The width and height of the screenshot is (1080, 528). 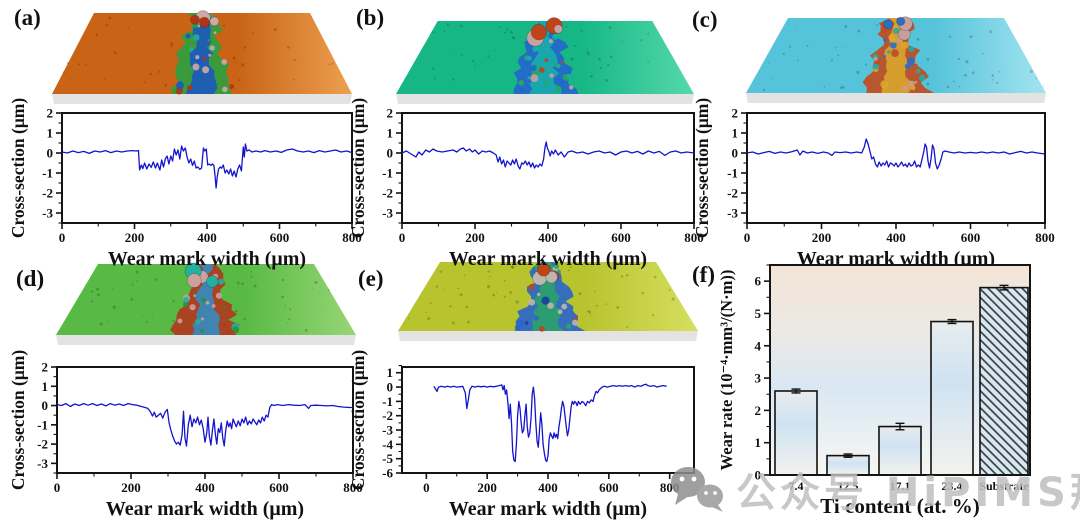 What do you see at coordinates (202, 57) in the screenshot?
I see `surface-3d-a` at bounding box center [202, 57].